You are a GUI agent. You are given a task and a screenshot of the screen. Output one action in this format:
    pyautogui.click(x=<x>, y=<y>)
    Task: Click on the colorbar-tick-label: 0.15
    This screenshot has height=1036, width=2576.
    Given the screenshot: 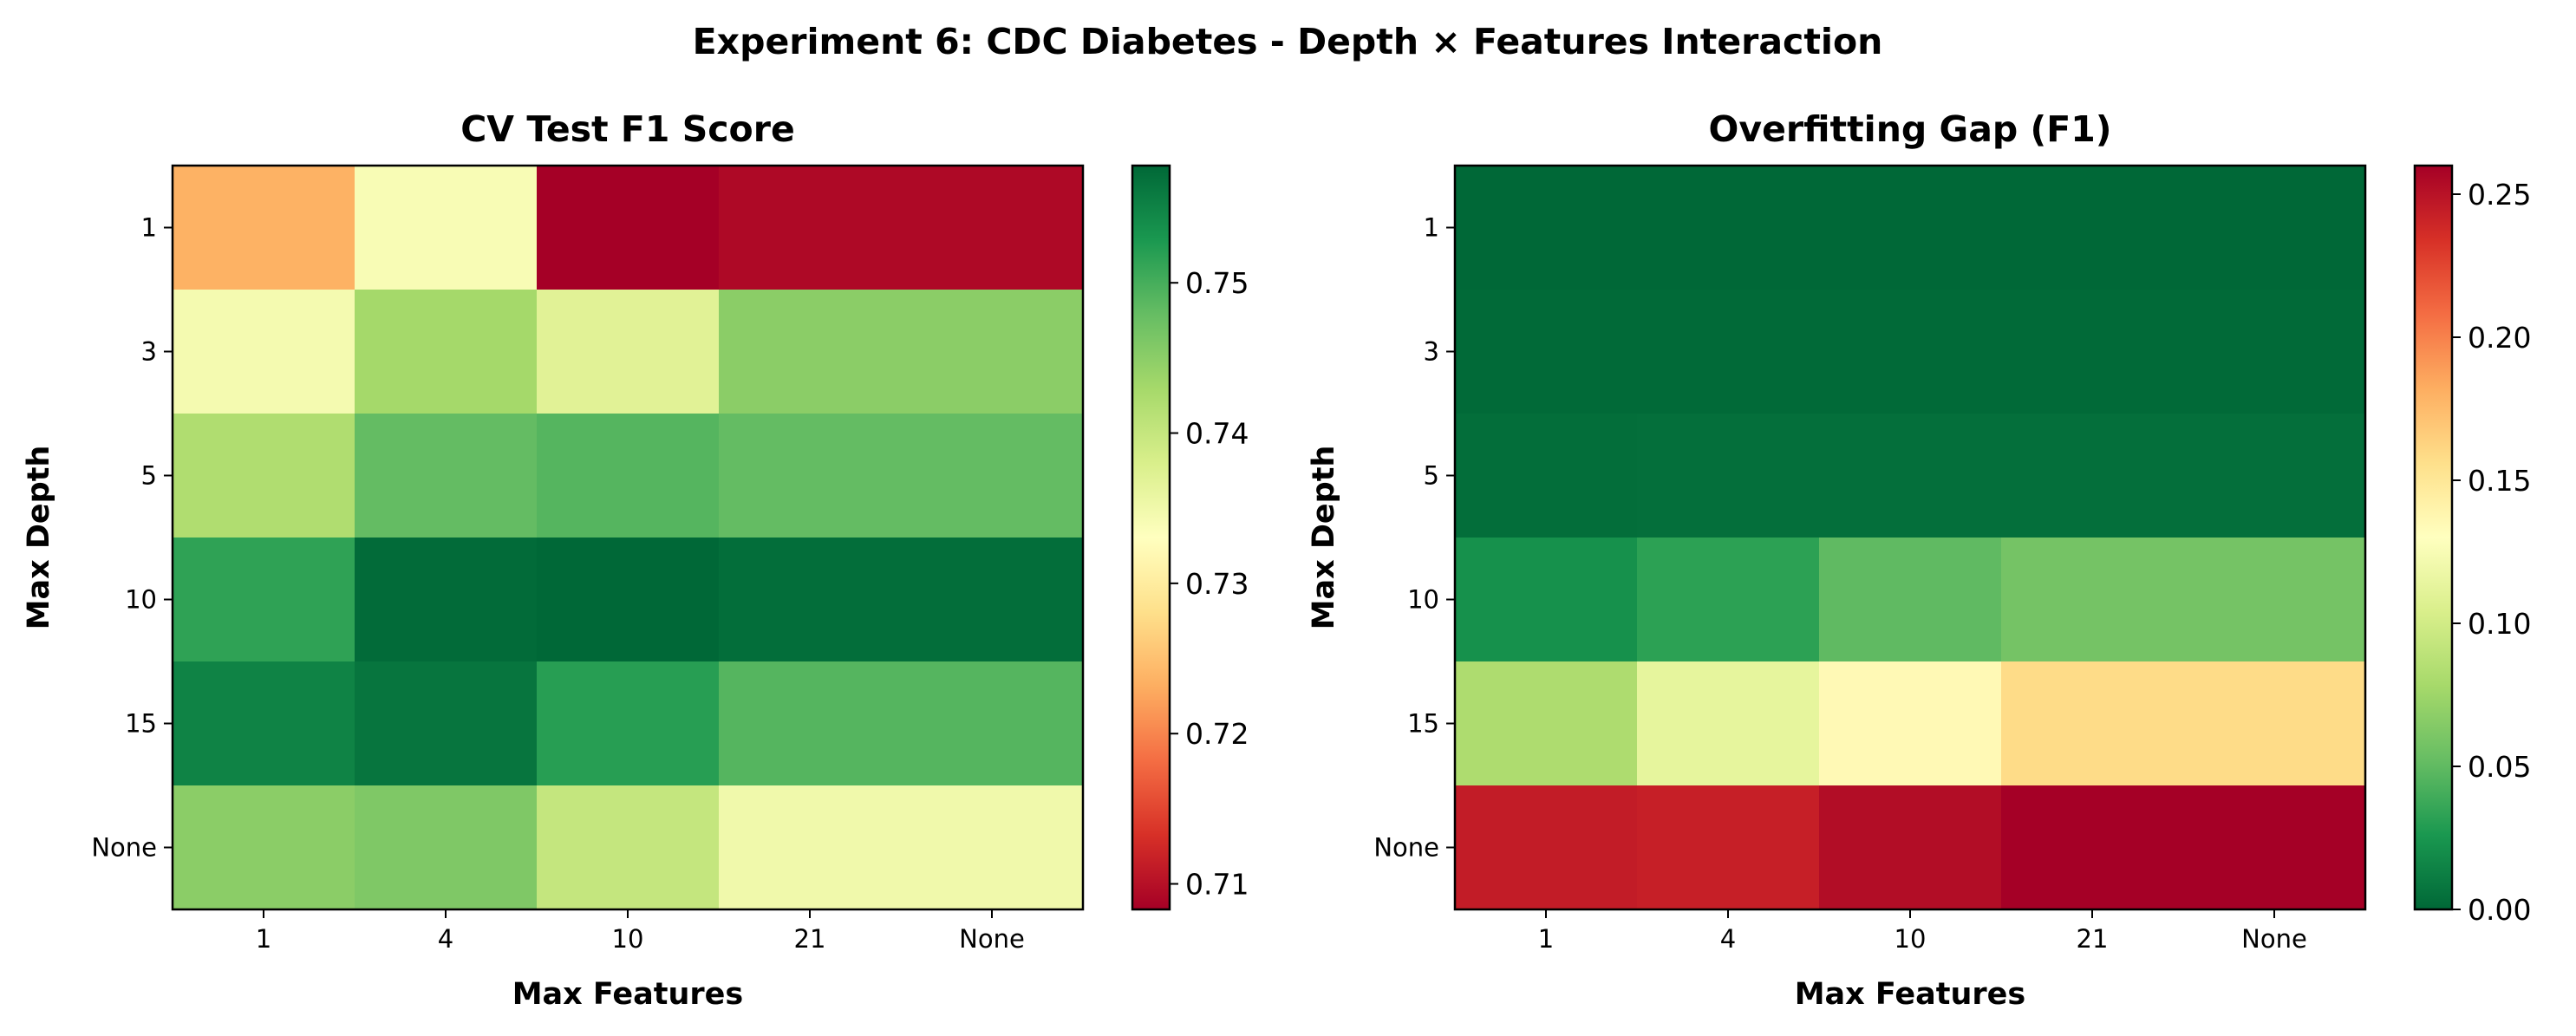 What is the action you would take?
    pyautogui.click(x=2500, y=481)
    